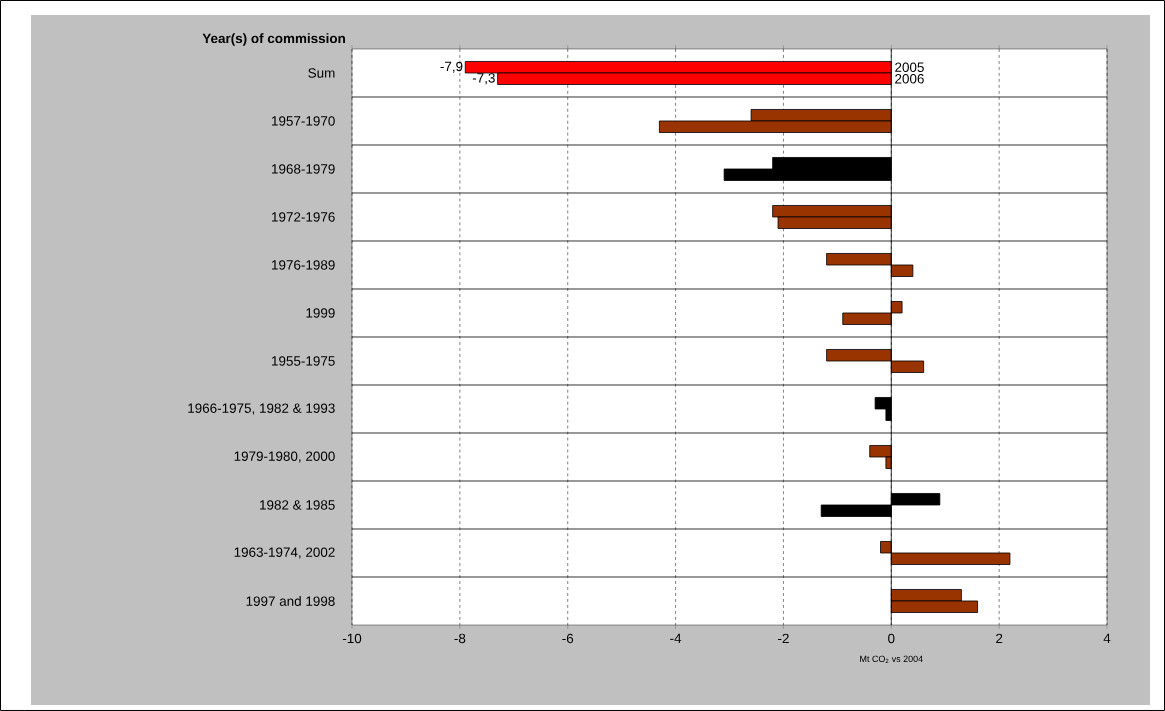 This screenshot has height=711, width=1165. Describe the element at coordinates (303, 361) in the screenshot. I see `y-tick-label: 1955-1975` at that location.